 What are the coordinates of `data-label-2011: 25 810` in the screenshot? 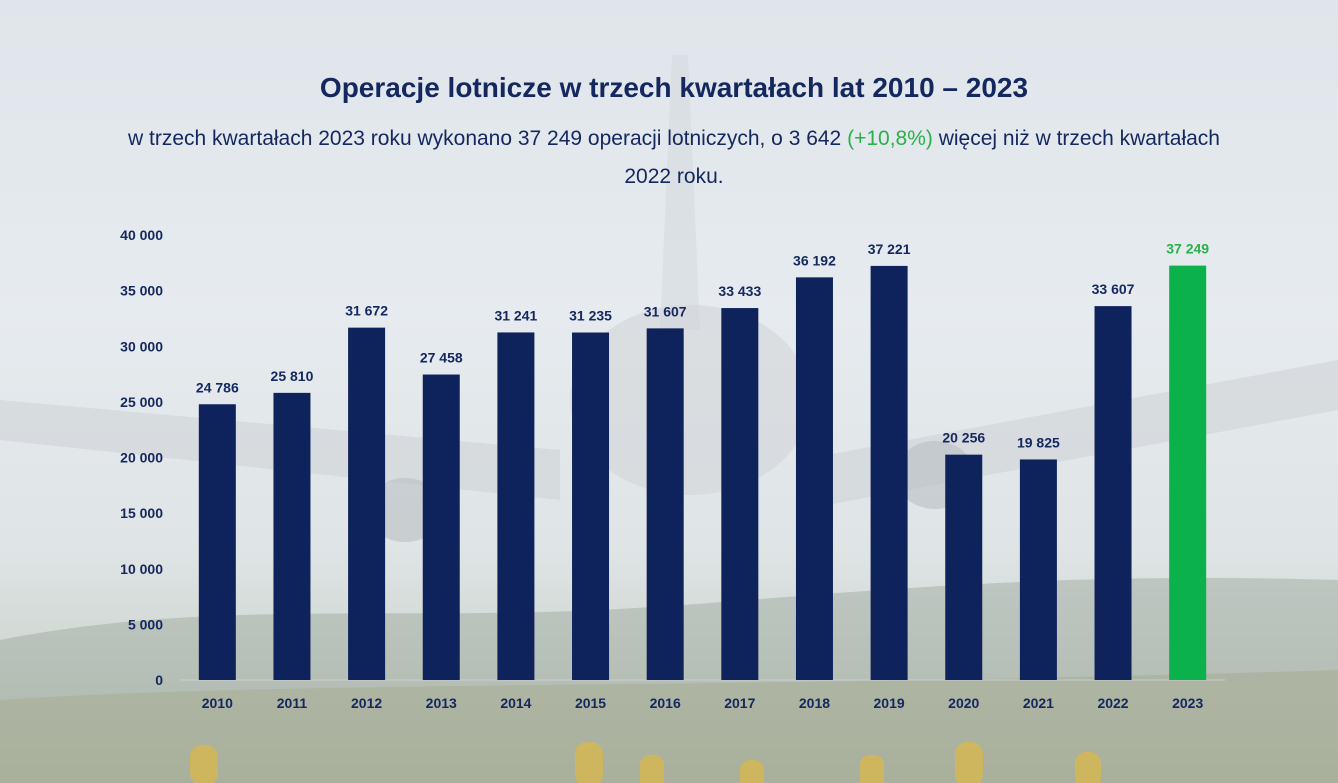 It's located at (292, 376).